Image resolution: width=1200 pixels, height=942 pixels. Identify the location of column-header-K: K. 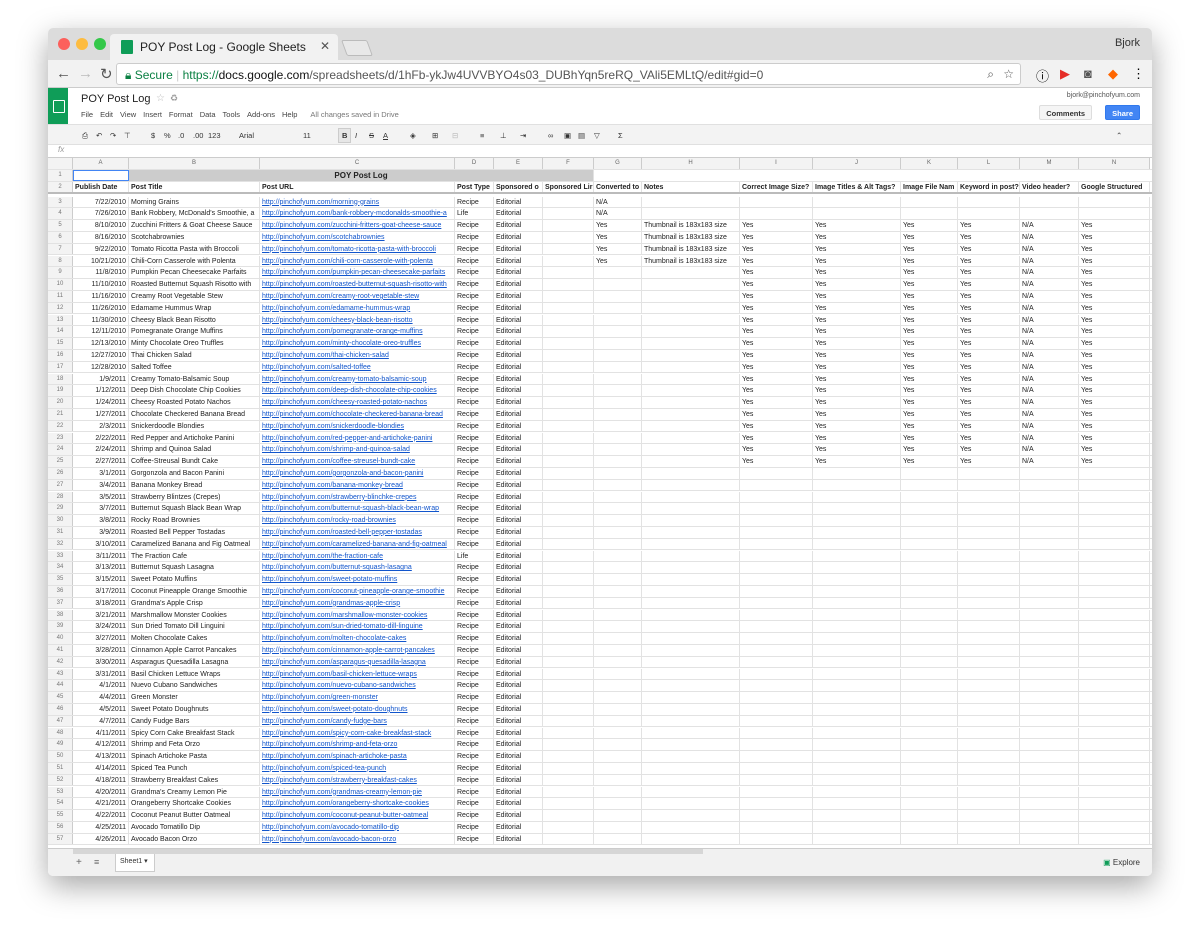
(929, 163).